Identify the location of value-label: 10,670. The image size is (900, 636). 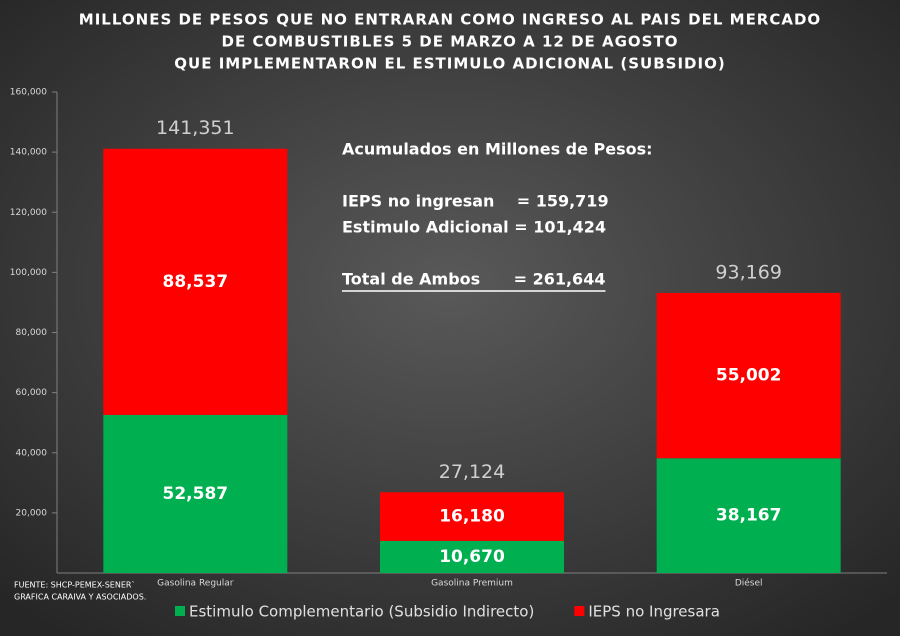
(472, 557).